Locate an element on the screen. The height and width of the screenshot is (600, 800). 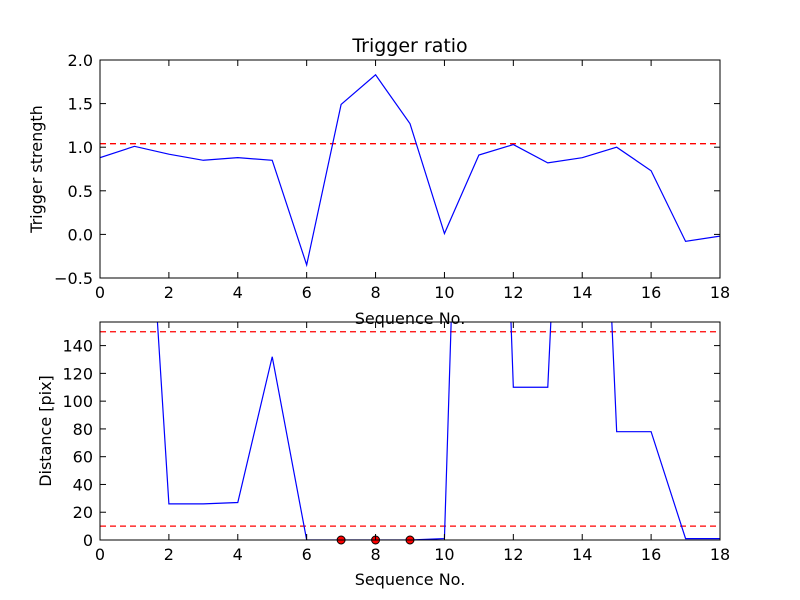
chart-title: Trigger ratio is located at coordinates (409, 46).